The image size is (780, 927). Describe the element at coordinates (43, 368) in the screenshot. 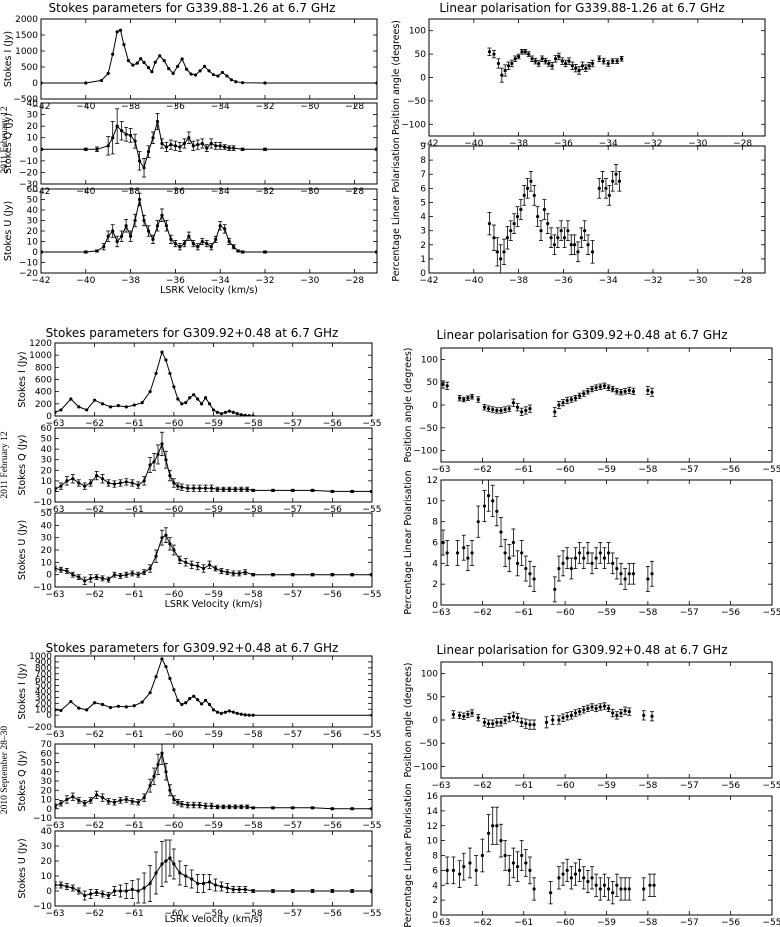

I see `y-tick-label: 800` at that location.